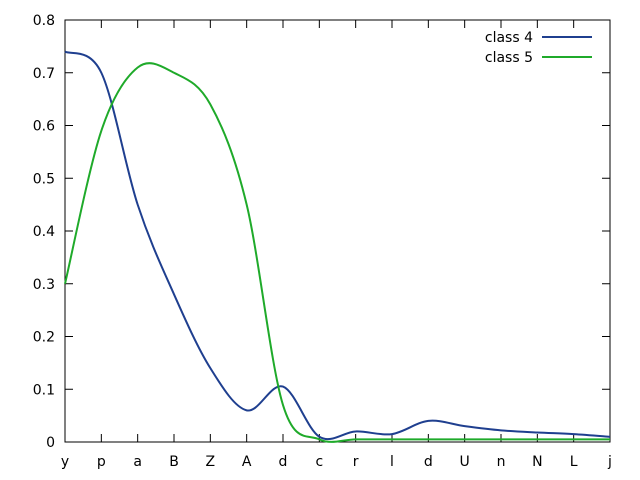 The image size is (640, 480). Describe the element at coordinates (44, 74) in the screenshot. I see `y-tick-label: 0.7` at that location.